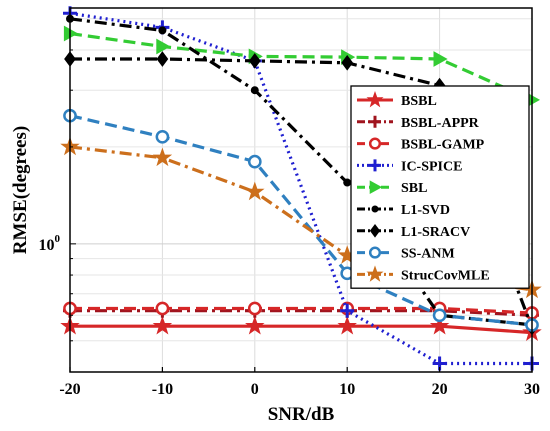 The image size is (550, 431). Describe the element at coordinates (532, 389) in the screenshot. I see `x-tick-label: 30` at that location.